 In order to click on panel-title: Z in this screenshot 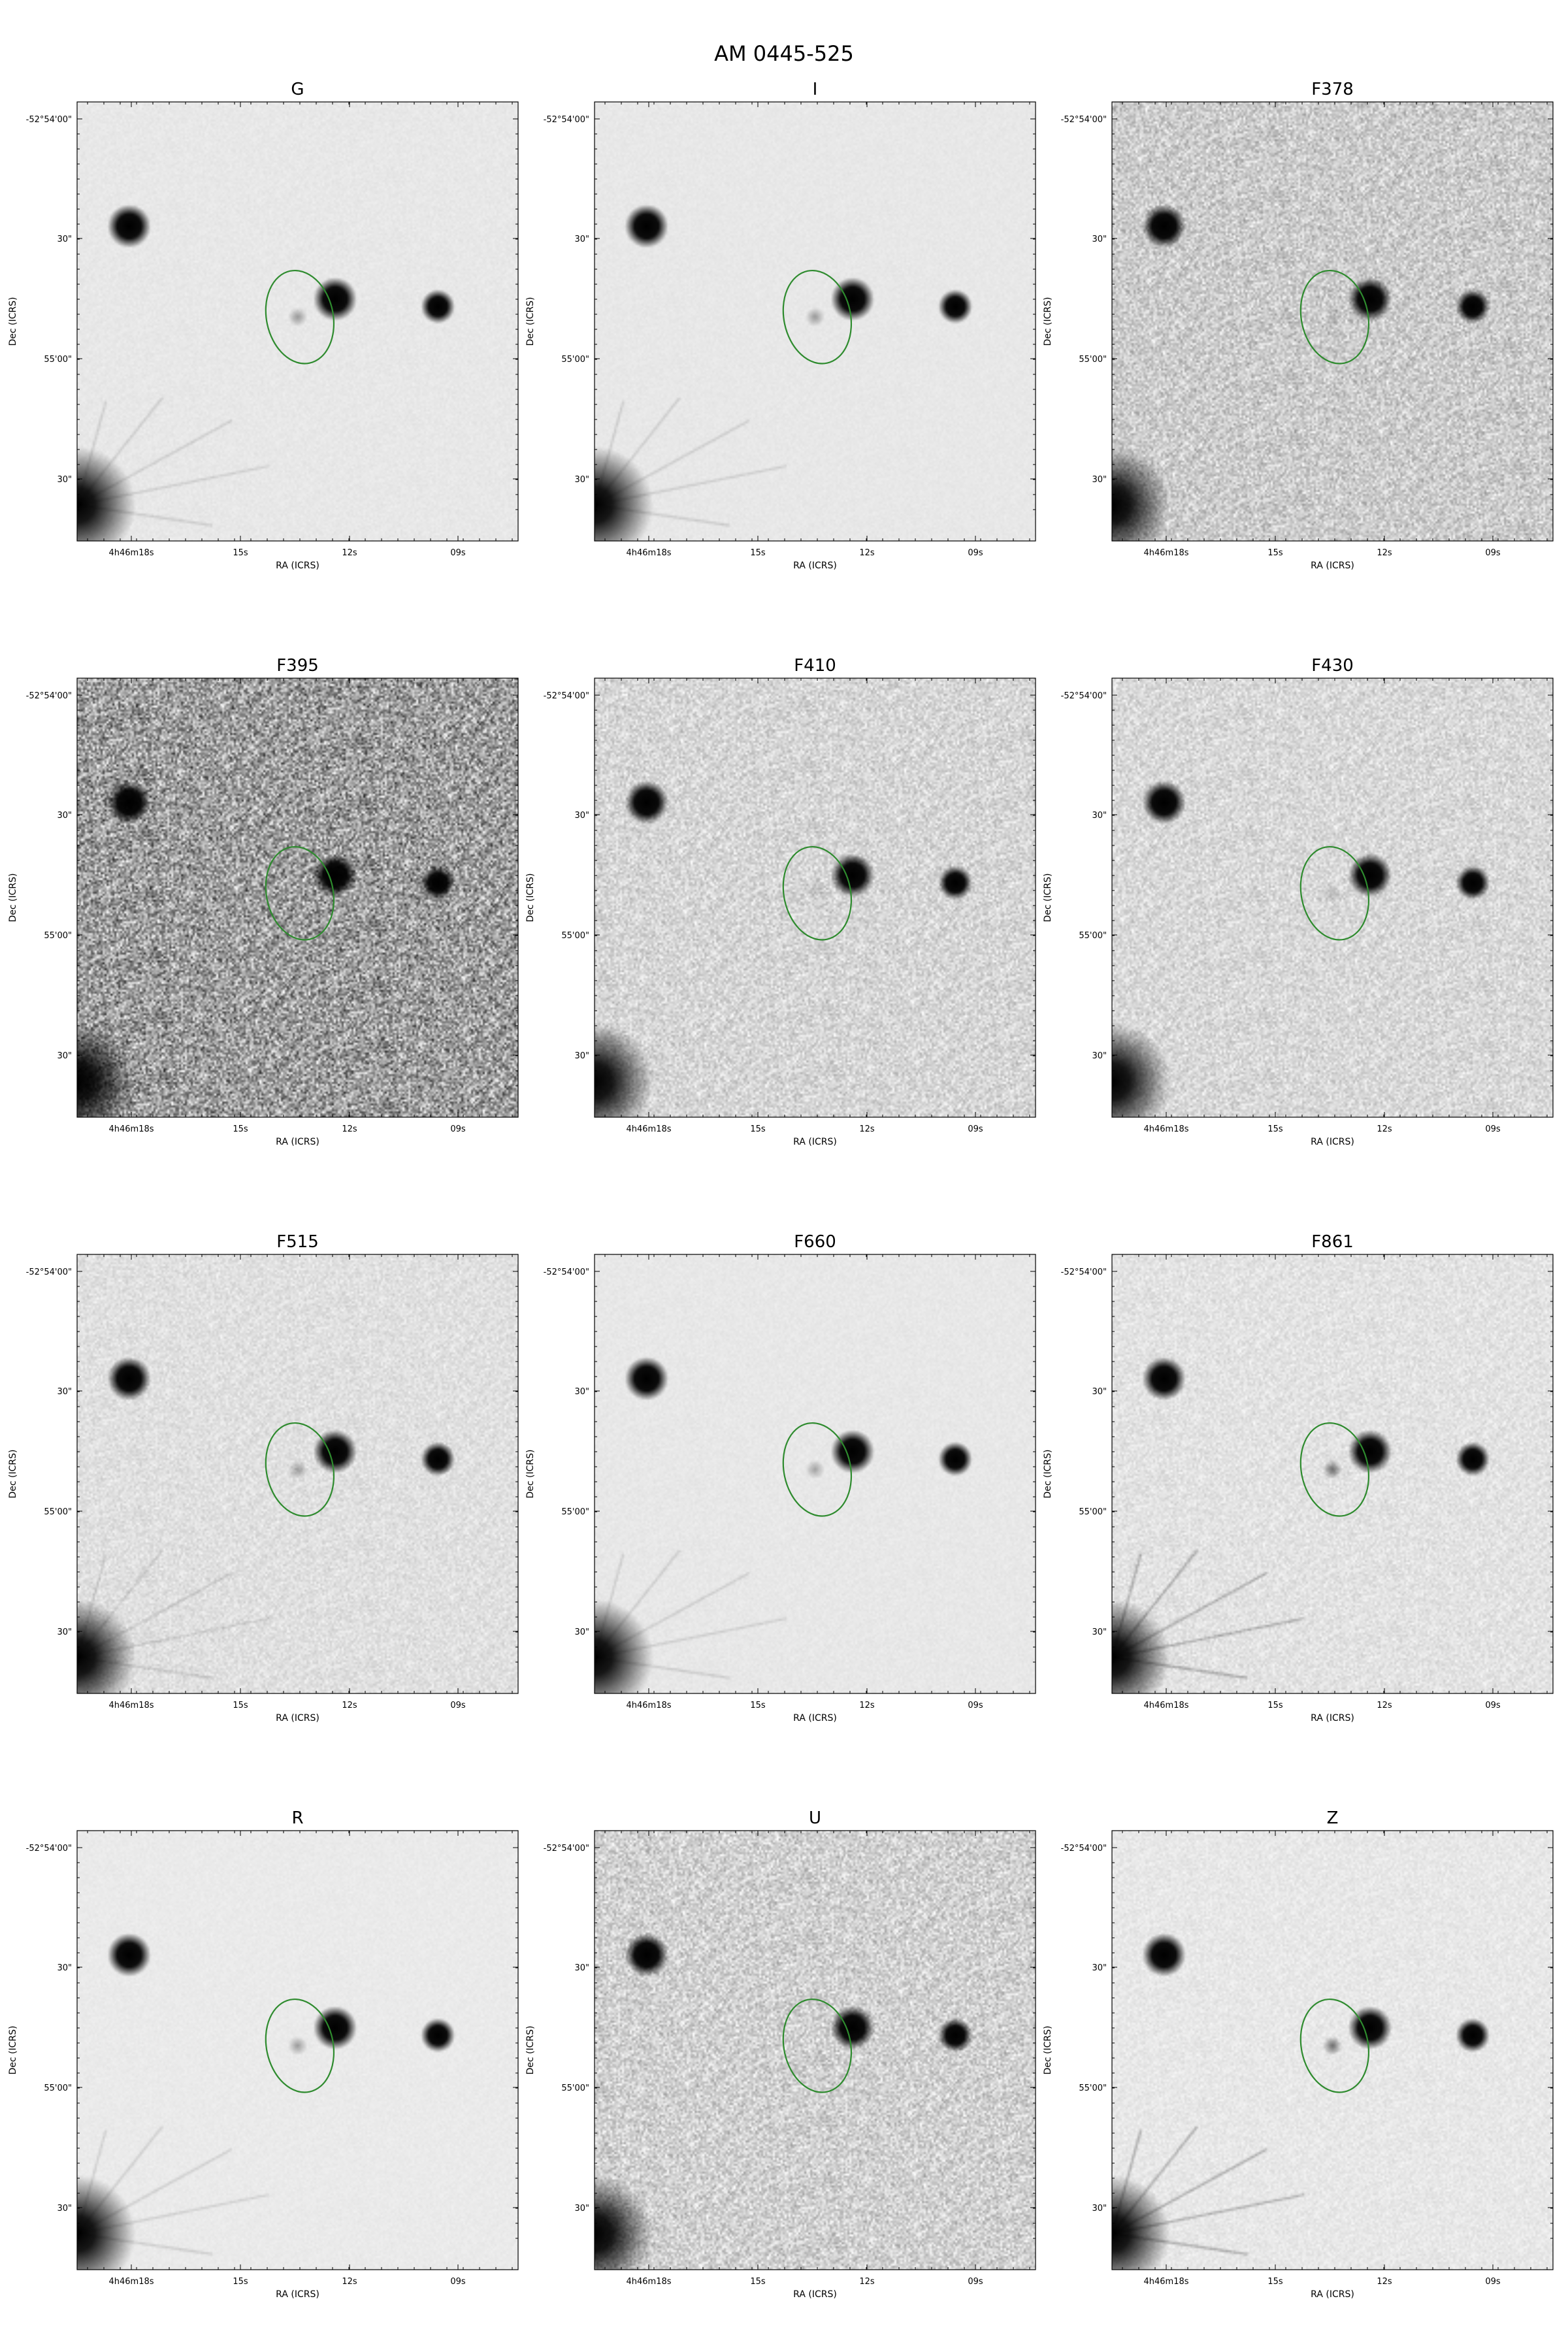, I will do `click(1332, 1818)`.